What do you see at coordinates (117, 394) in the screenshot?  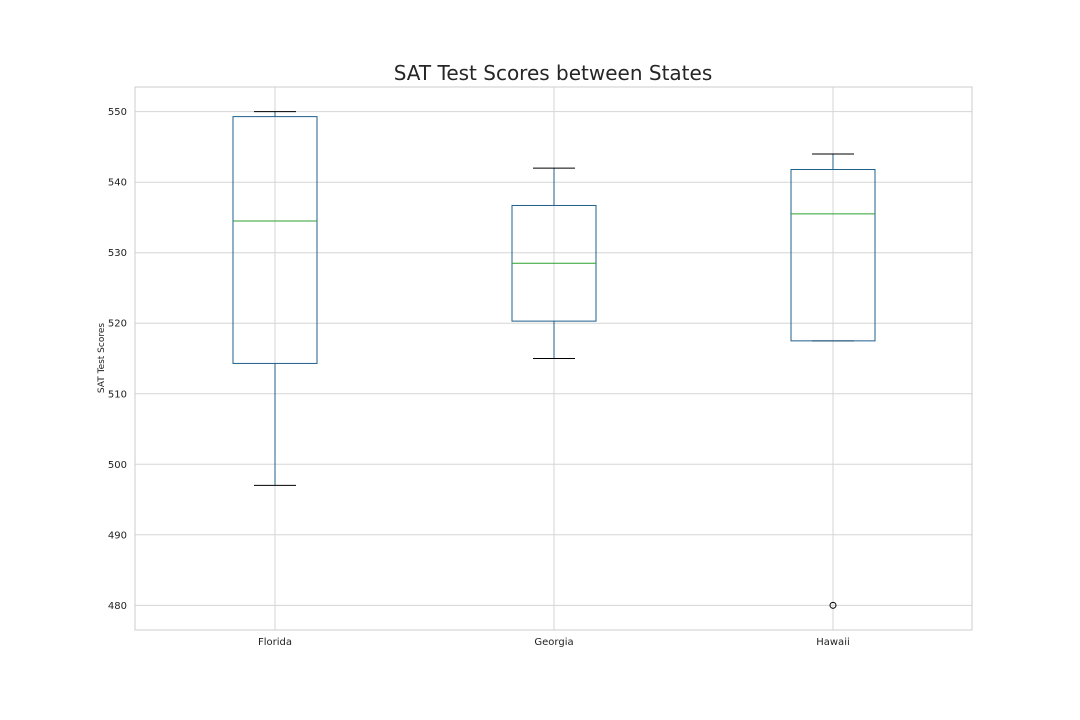 I see `y-tick-label: 510` at bounding box center [117, 394].